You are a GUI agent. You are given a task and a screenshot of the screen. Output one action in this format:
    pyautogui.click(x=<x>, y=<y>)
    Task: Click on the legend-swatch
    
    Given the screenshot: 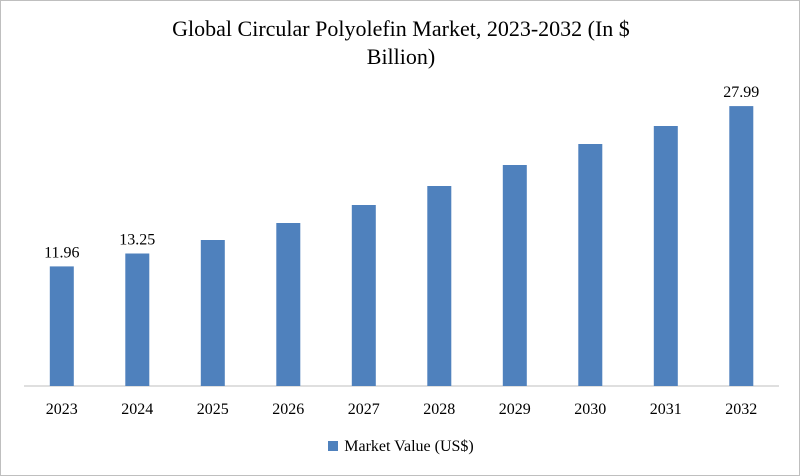 What is the action you would take?
    pyautogui.click(x=333, y=446)
    